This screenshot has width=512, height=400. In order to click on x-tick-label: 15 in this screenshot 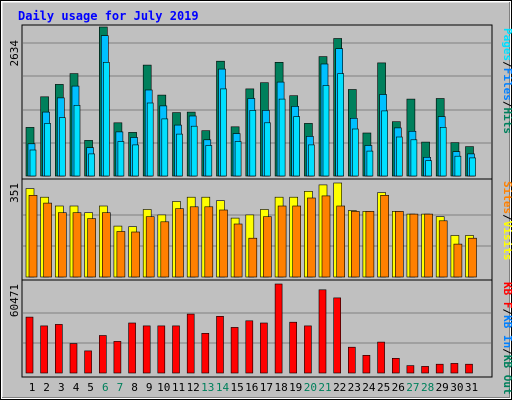, I will do `click(236, 387)`.